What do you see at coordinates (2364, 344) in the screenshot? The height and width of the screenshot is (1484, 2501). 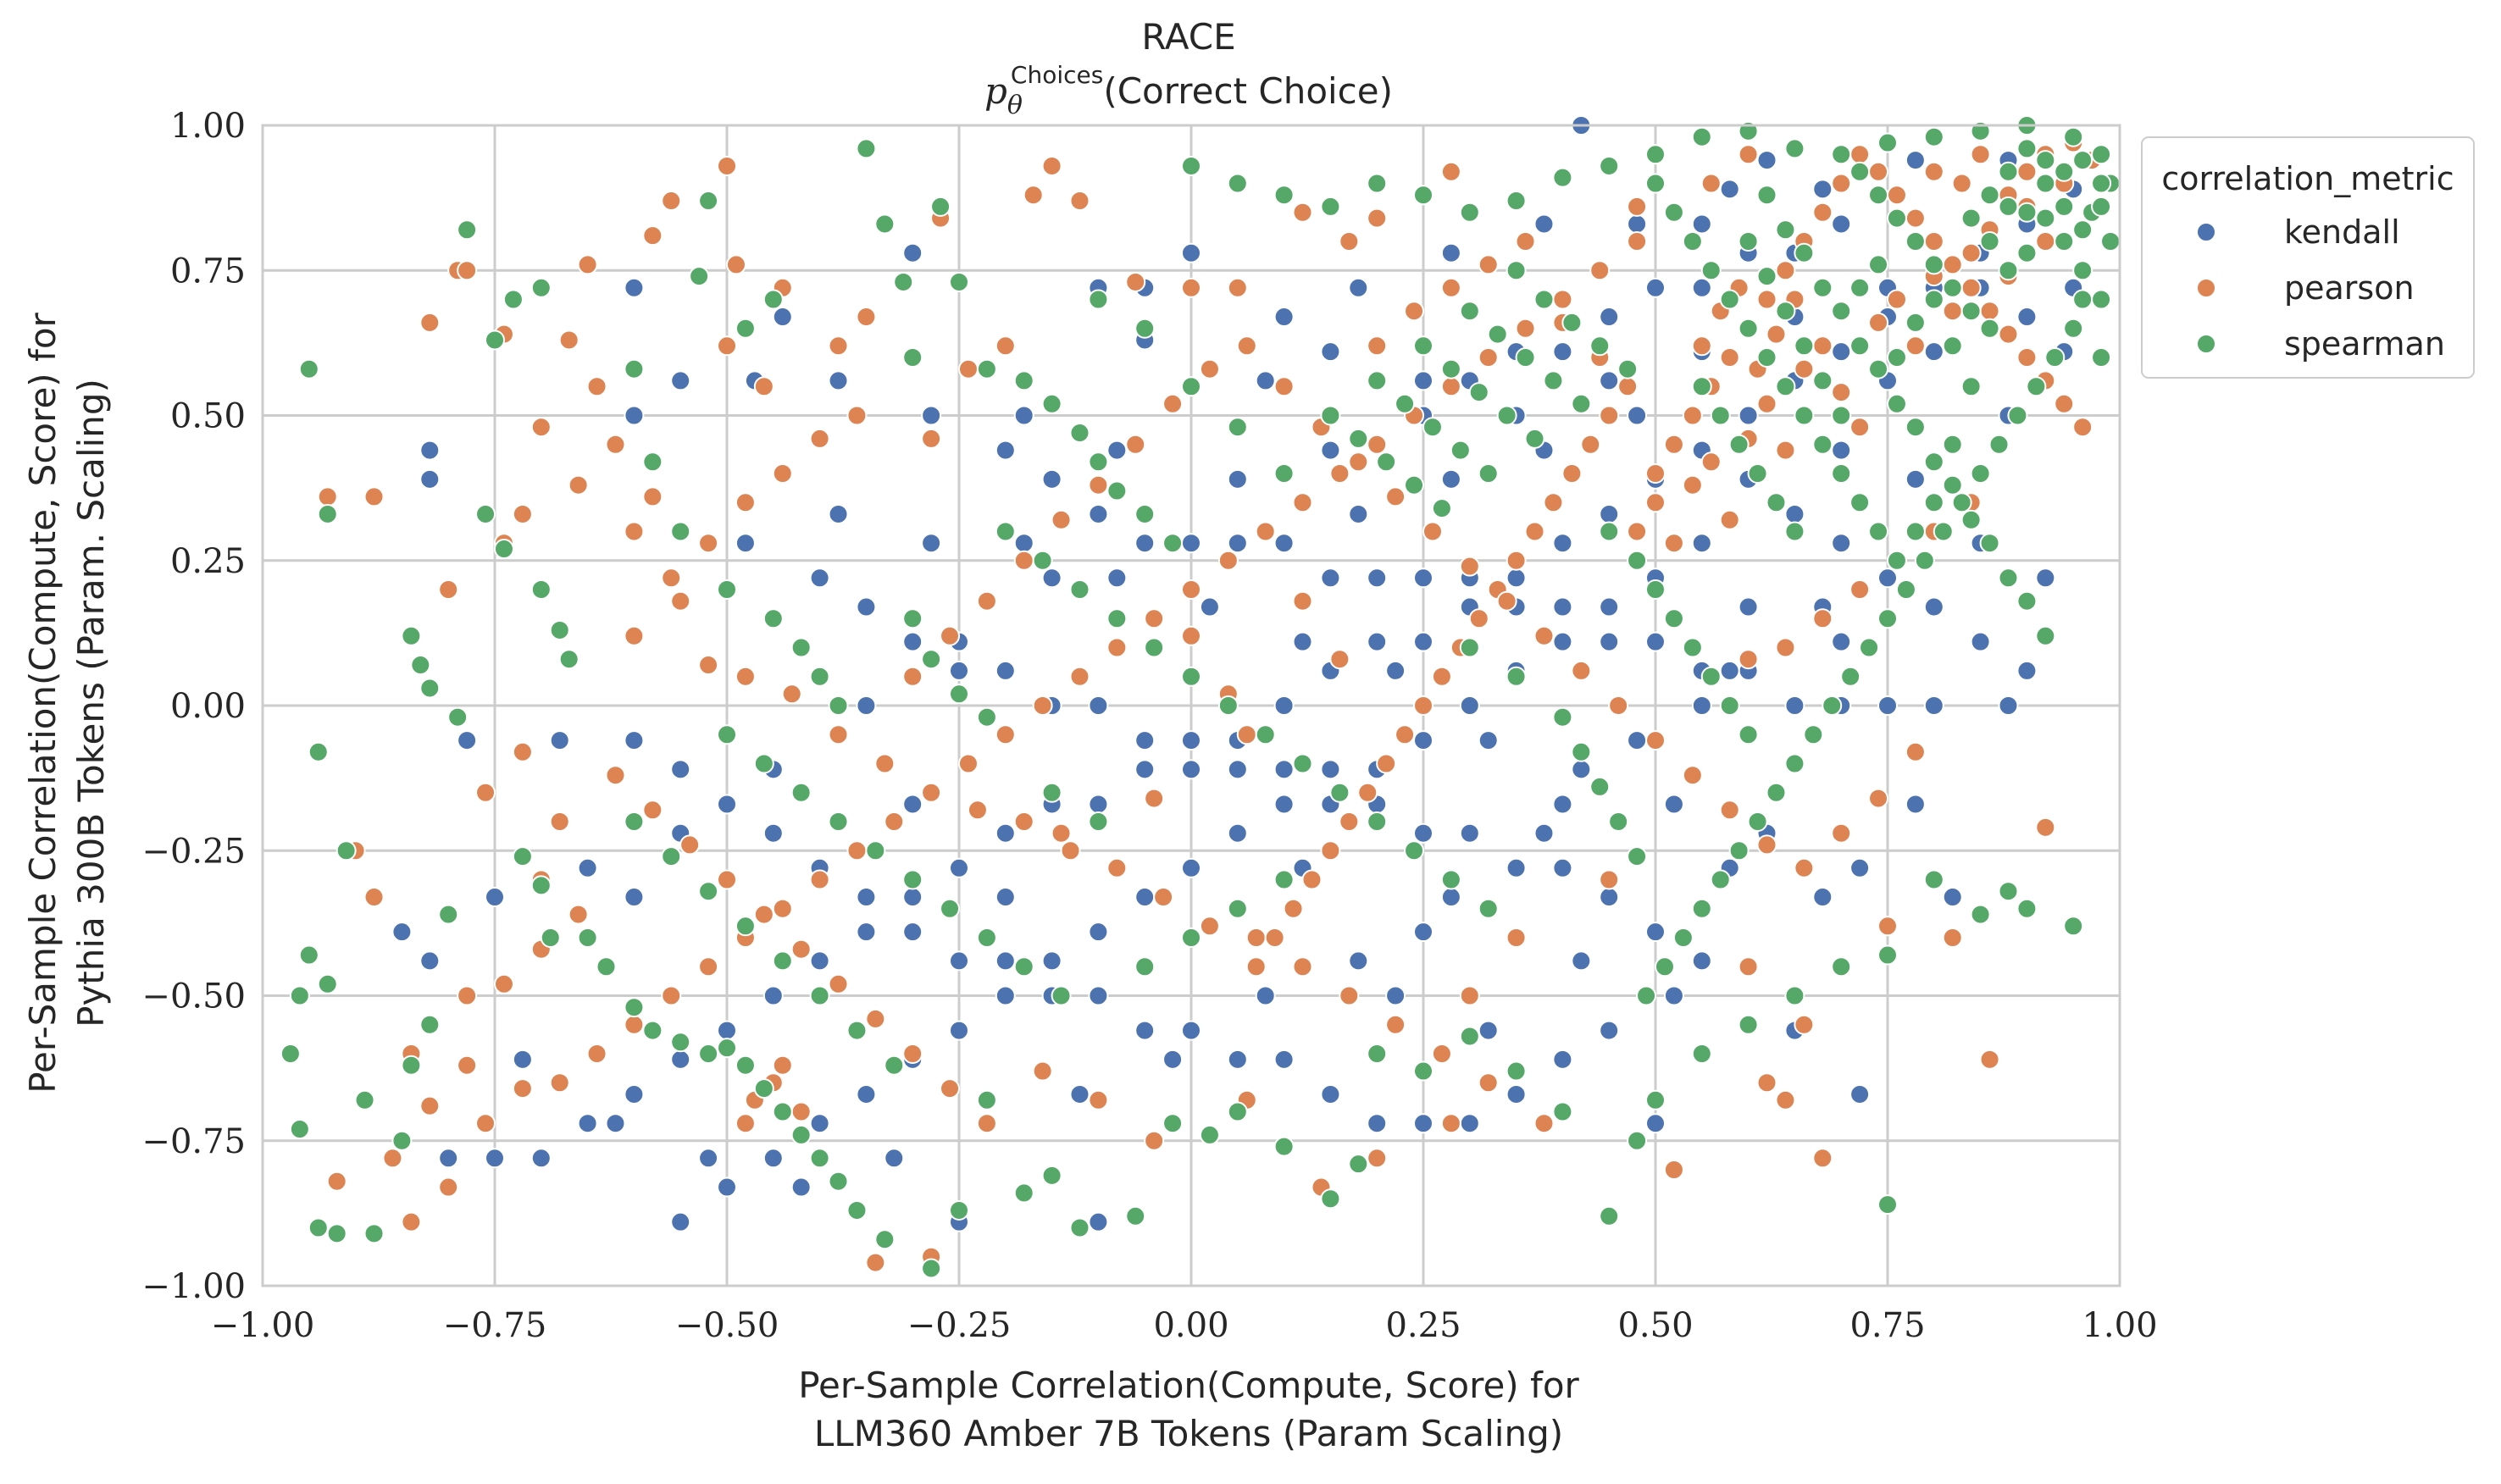 I see `legend-label-spearman: spearman` at bounding box center [2364, 344].